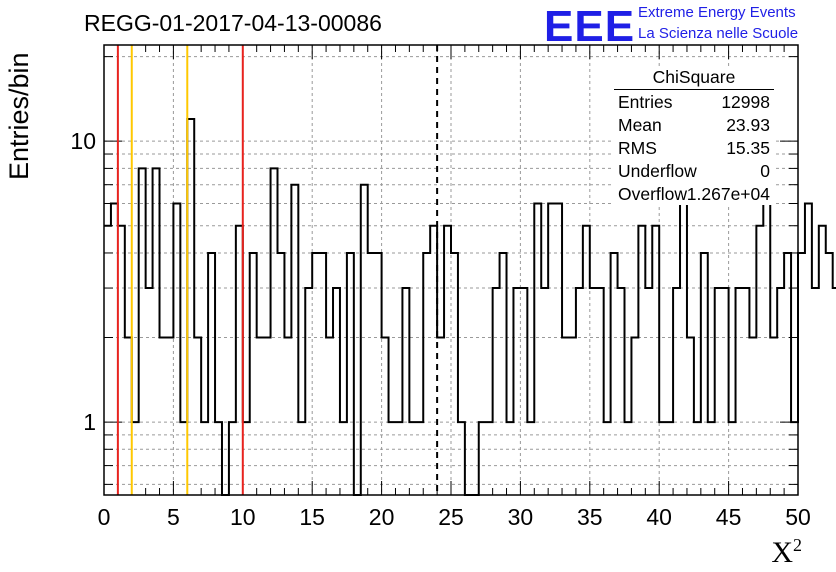 Image resolution: width=836 pixels, height=572 pixels. I want to click on y-axis-label: Entries/bin, so click(19, 116).